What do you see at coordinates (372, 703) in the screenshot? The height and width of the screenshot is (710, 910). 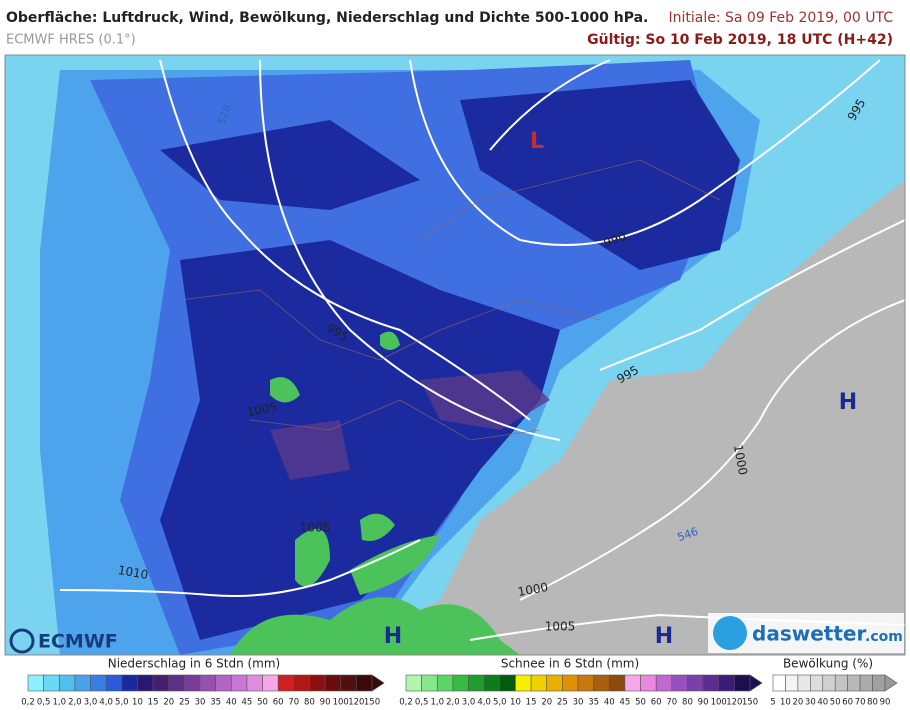 I see `legend-tick-label: 150` at bounding box center [372, 703].